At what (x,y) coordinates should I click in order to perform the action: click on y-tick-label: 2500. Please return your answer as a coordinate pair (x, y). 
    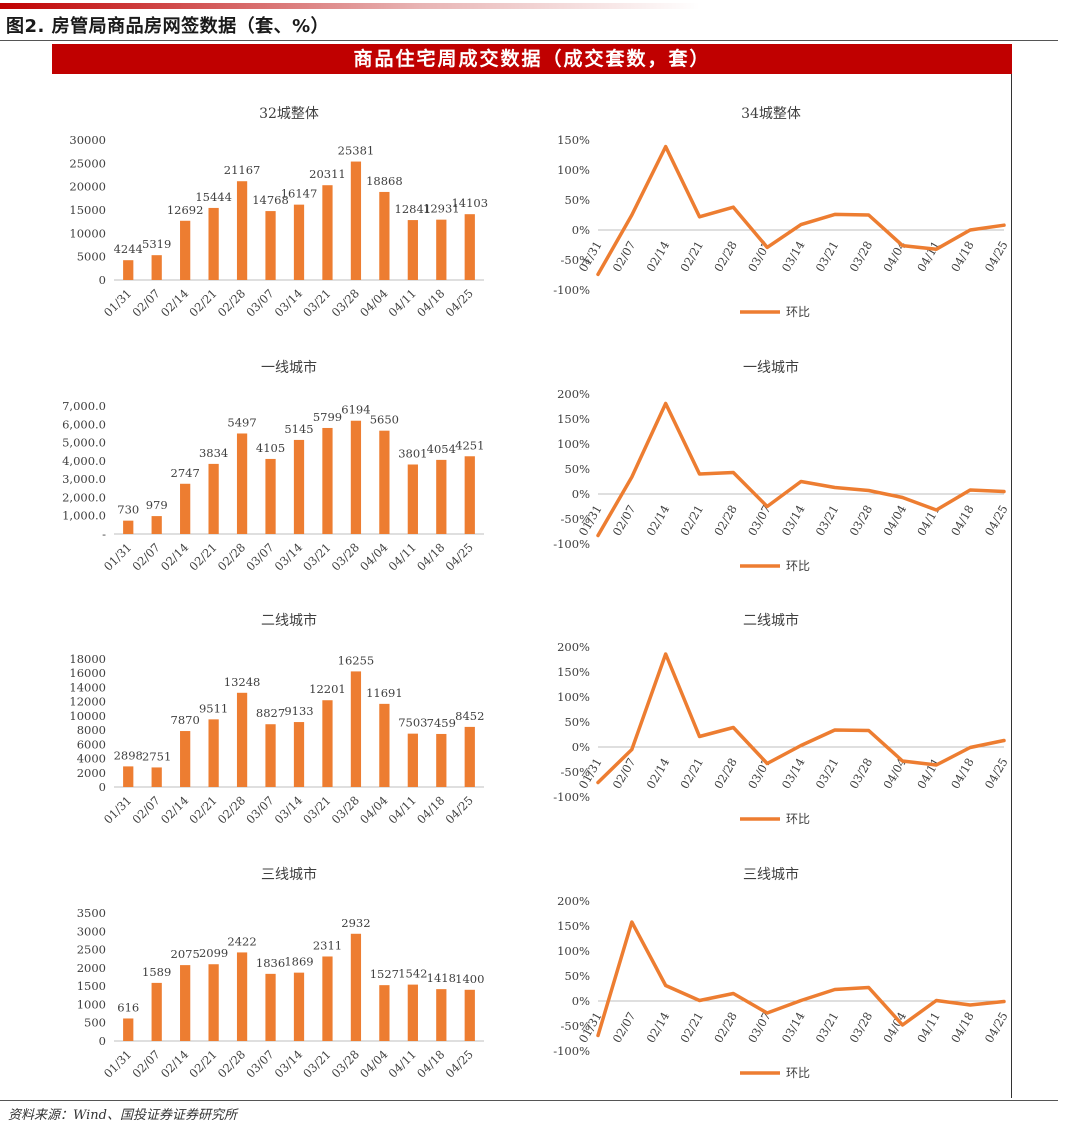
    Looking at the image, I should click on (91, 950).